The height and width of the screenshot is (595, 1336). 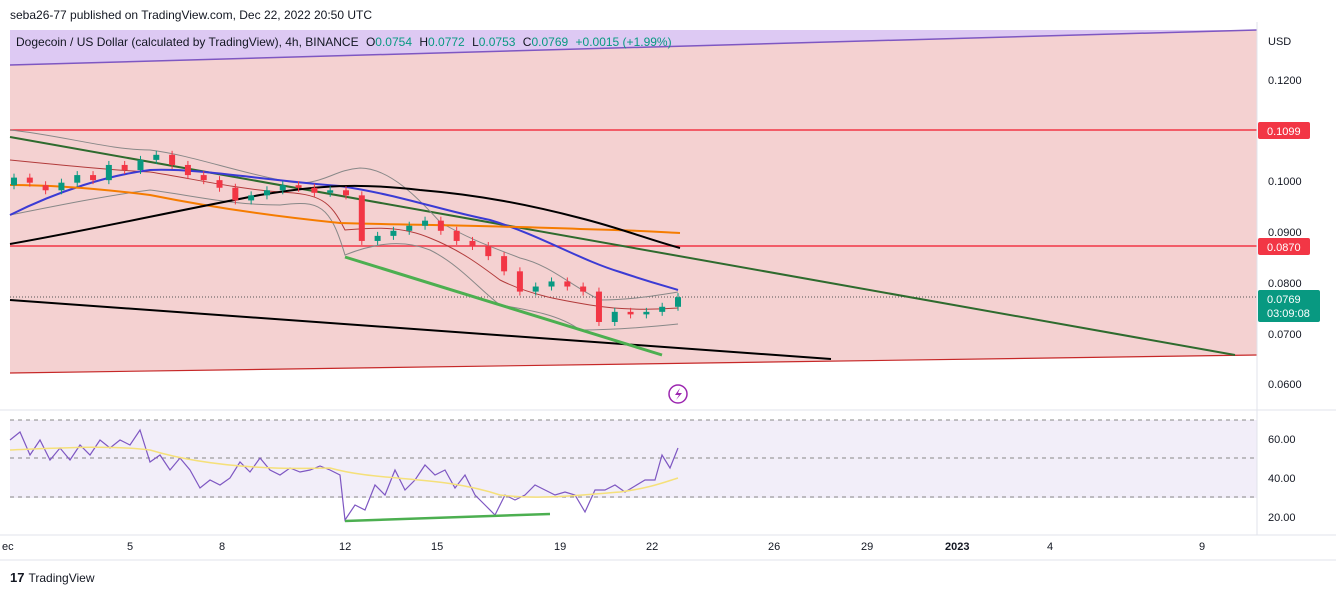 What do you see at coordinates (503, 306) in the screenshot?
I see `green-support` at bounding box center [503, 306].